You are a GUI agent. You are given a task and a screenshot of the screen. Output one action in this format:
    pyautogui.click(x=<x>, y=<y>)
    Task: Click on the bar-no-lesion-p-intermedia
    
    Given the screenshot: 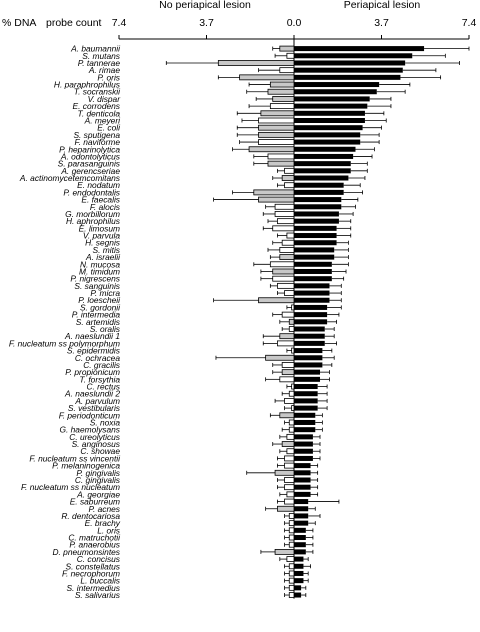 What is the action you would take?
    pyautogui.click(x=288, y=314)
    